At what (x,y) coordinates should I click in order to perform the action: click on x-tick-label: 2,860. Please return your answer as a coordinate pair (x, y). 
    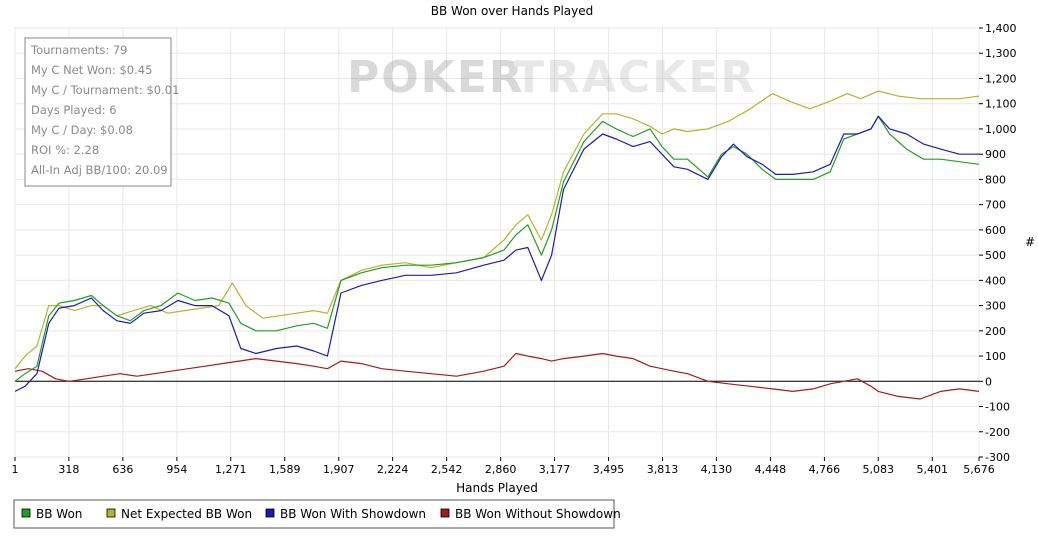
    Looking at the image, I should click on (501, 469).